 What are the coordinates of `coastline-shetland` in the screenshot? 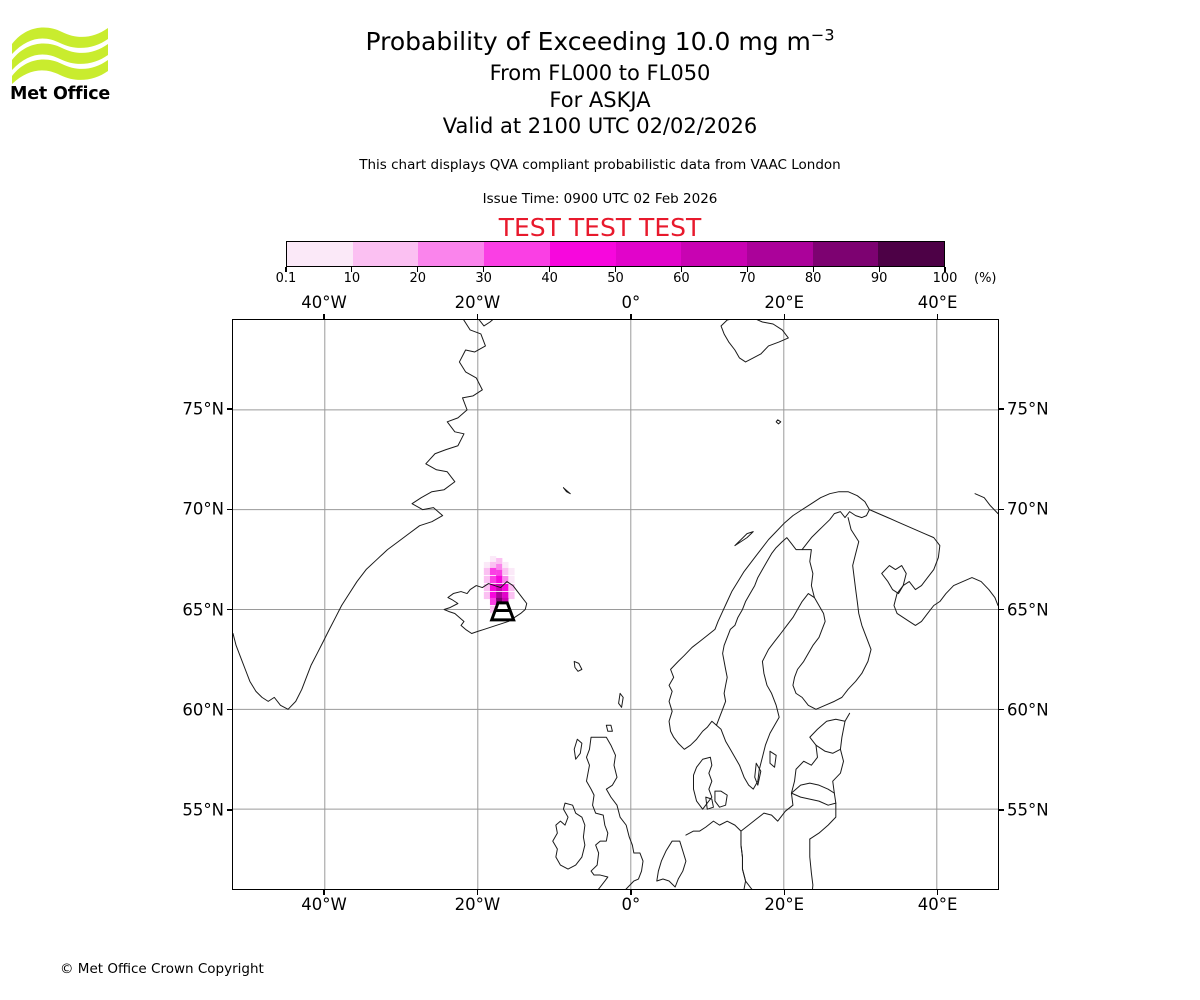 It's located at (621, 700).